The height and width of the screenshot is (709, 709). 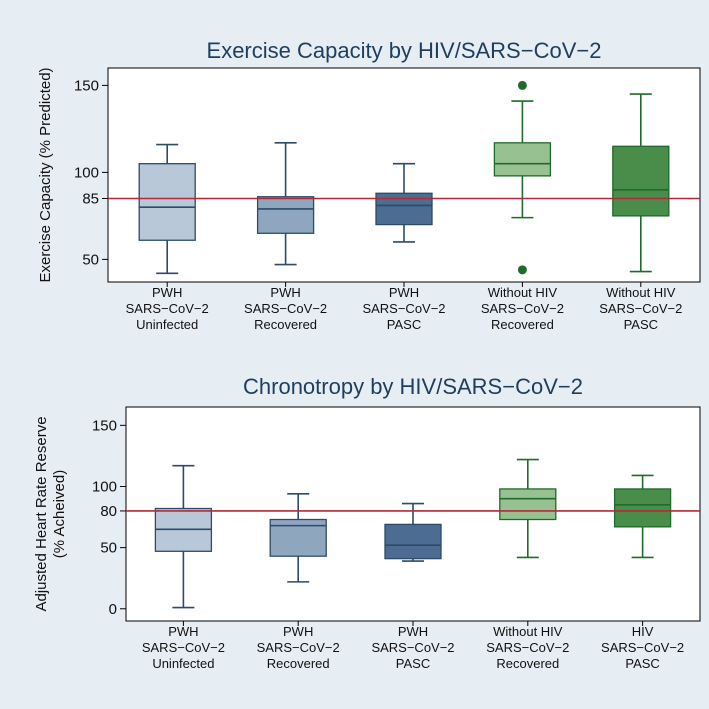 What do you see at coordinates (90, 198) in the screenshot?
I see `y-tick-label: 85` at bounding box center [90, 198].